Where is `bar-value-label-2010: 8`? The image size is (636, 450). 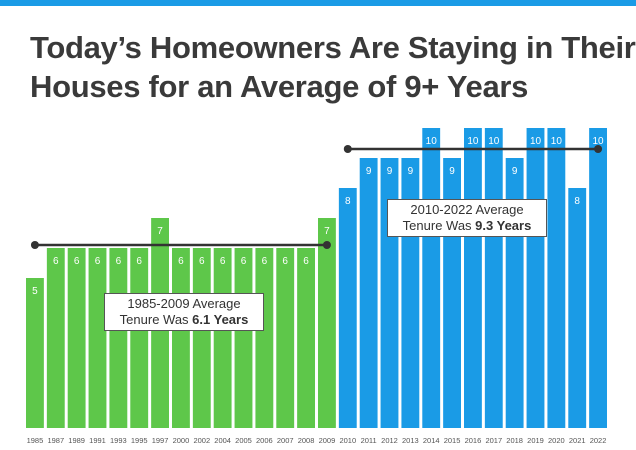 bar-value-label-2010: 8 is located at coordinates (348, 201).